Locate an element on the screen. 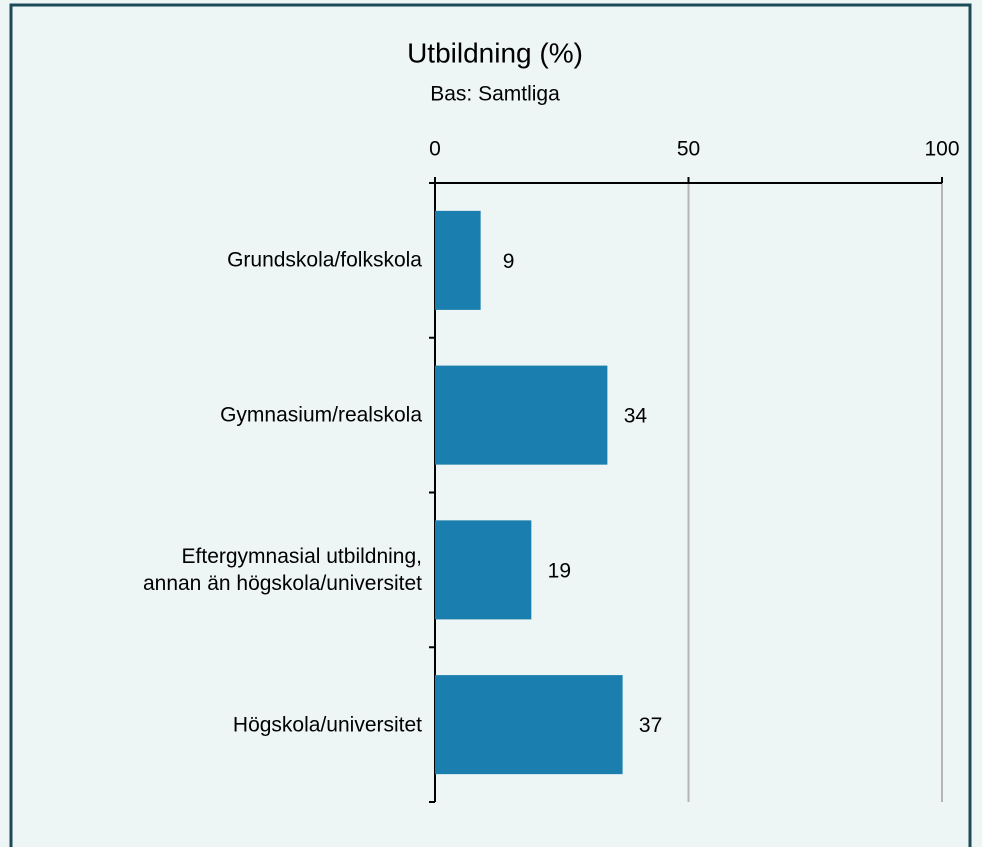 Image resolution: width=982 pixels, height=847 pixels. value-label: 34 is located at coordinates (636, 416).